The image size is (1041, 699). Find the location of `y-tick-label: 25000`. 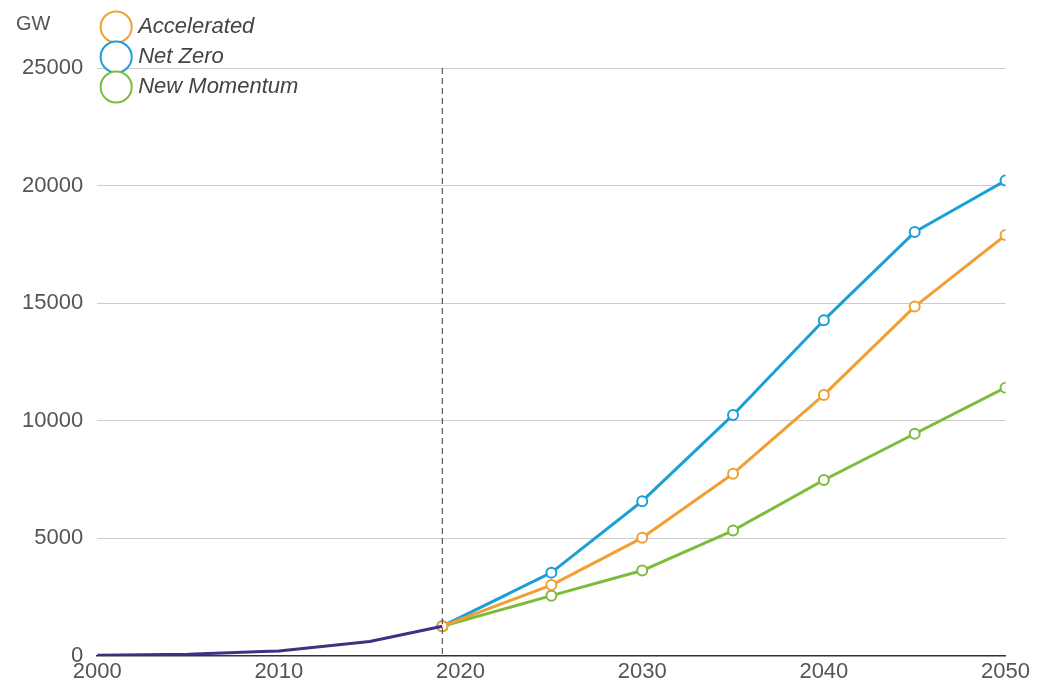

y-tick-label: 25000 is located at coordinates (52, 67).